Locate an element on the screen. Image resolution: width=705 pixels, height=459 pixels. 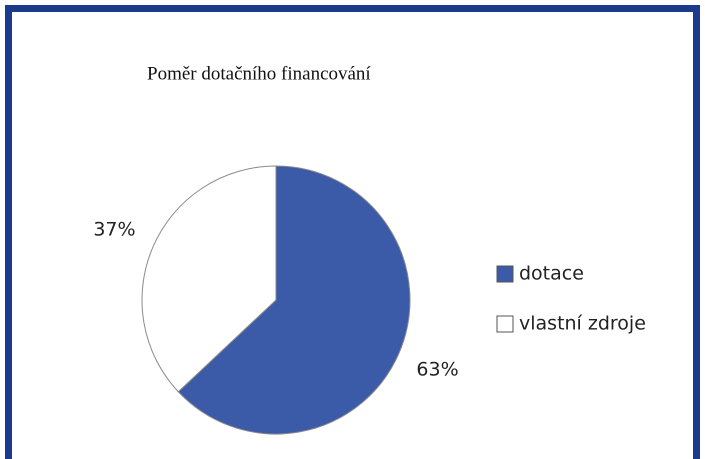
data-label: 63% is located at coordinates (437, 369).